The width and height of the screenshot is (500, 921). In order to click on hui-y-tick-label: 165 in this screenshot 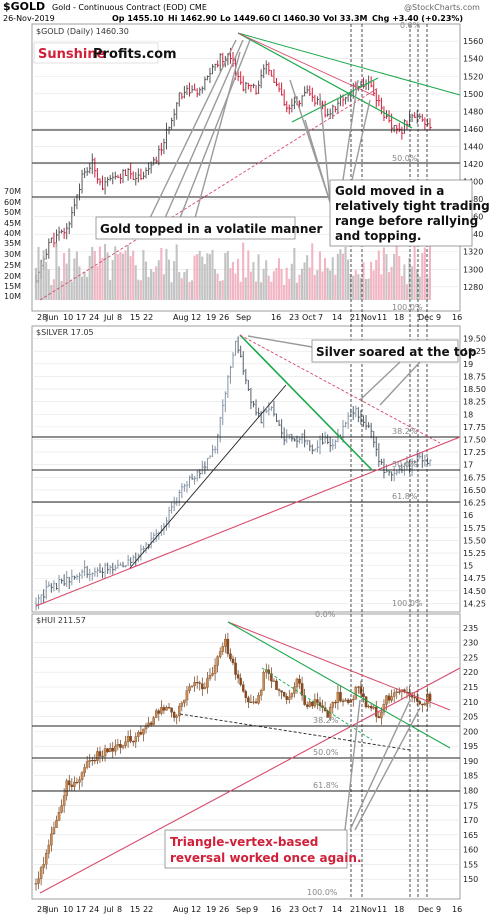, I will do `click(470, 835)`.